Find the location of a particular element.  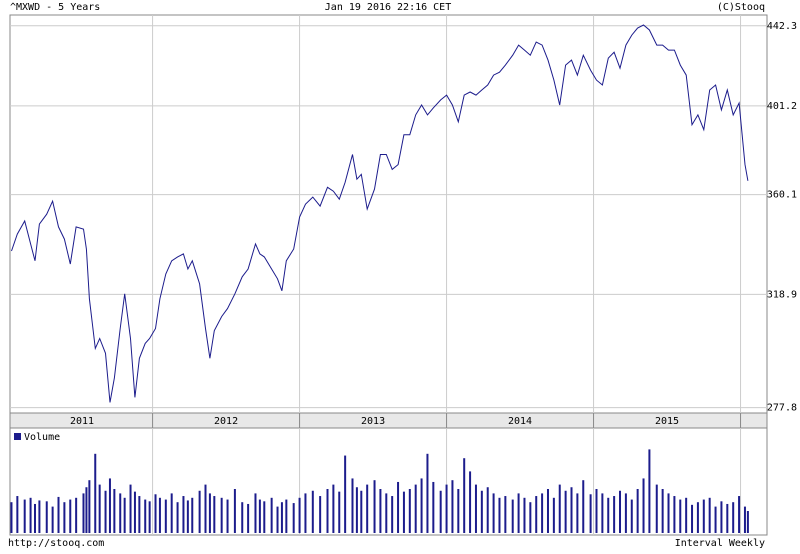

year-strip is located at coordinates (388, 420).